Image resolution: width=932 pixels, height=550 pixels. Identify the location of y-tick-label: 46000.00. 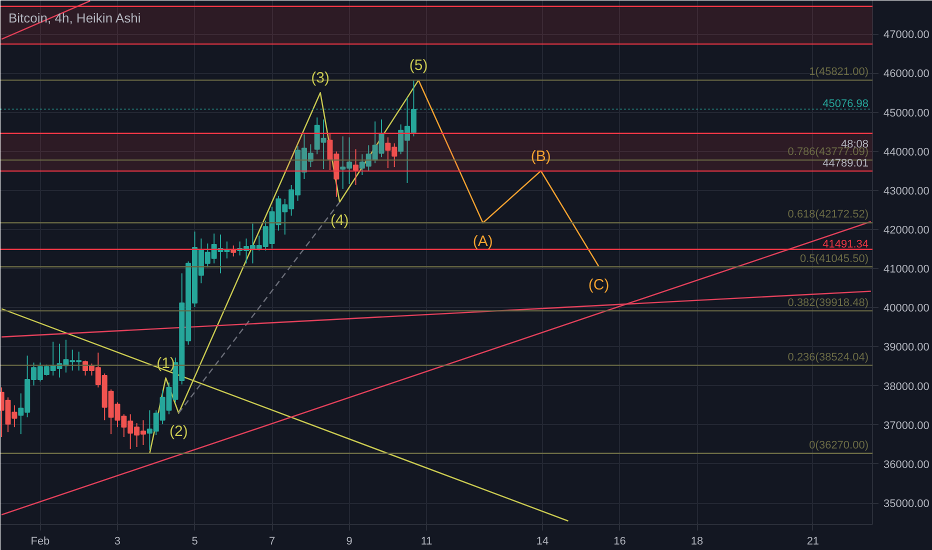
(907, 74).